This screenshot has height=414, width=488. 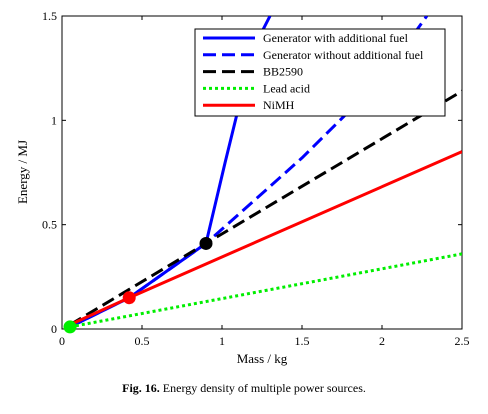 I want to click on y-tick-label: 0, so click(x=54, y=329).